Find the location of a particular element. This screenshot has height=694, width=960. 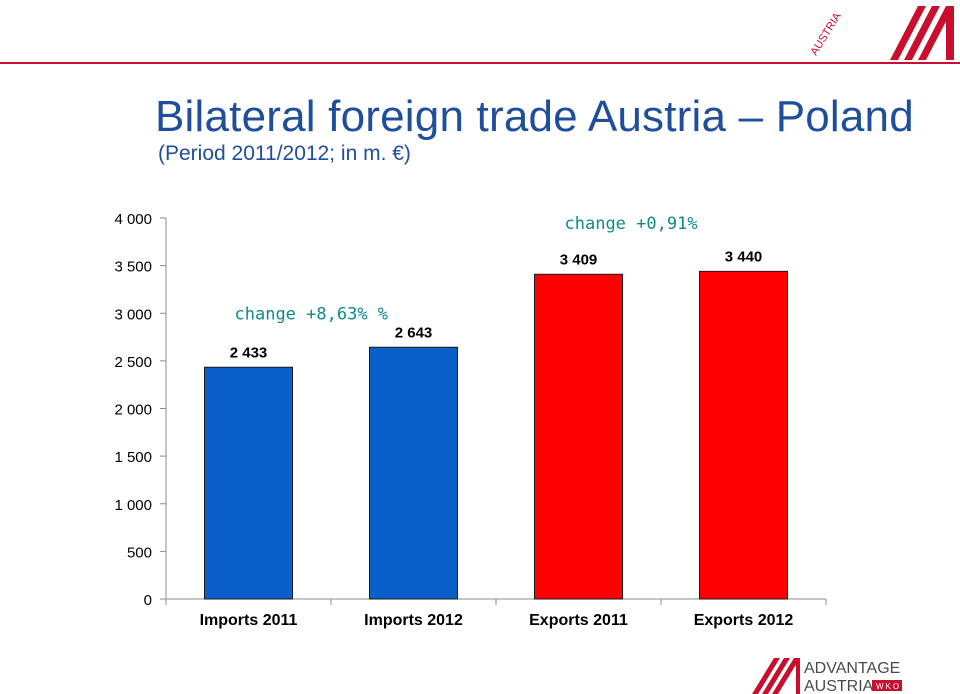

y-tick-label: 2 500 is located at coordinates (133, 362).